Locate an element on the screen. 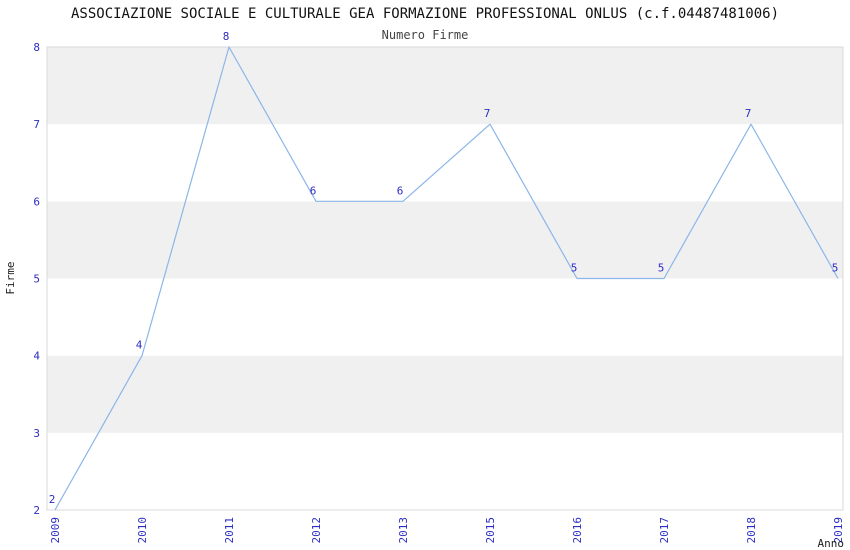  x-tick-label: 2017 is located at coordinates (664, 530).